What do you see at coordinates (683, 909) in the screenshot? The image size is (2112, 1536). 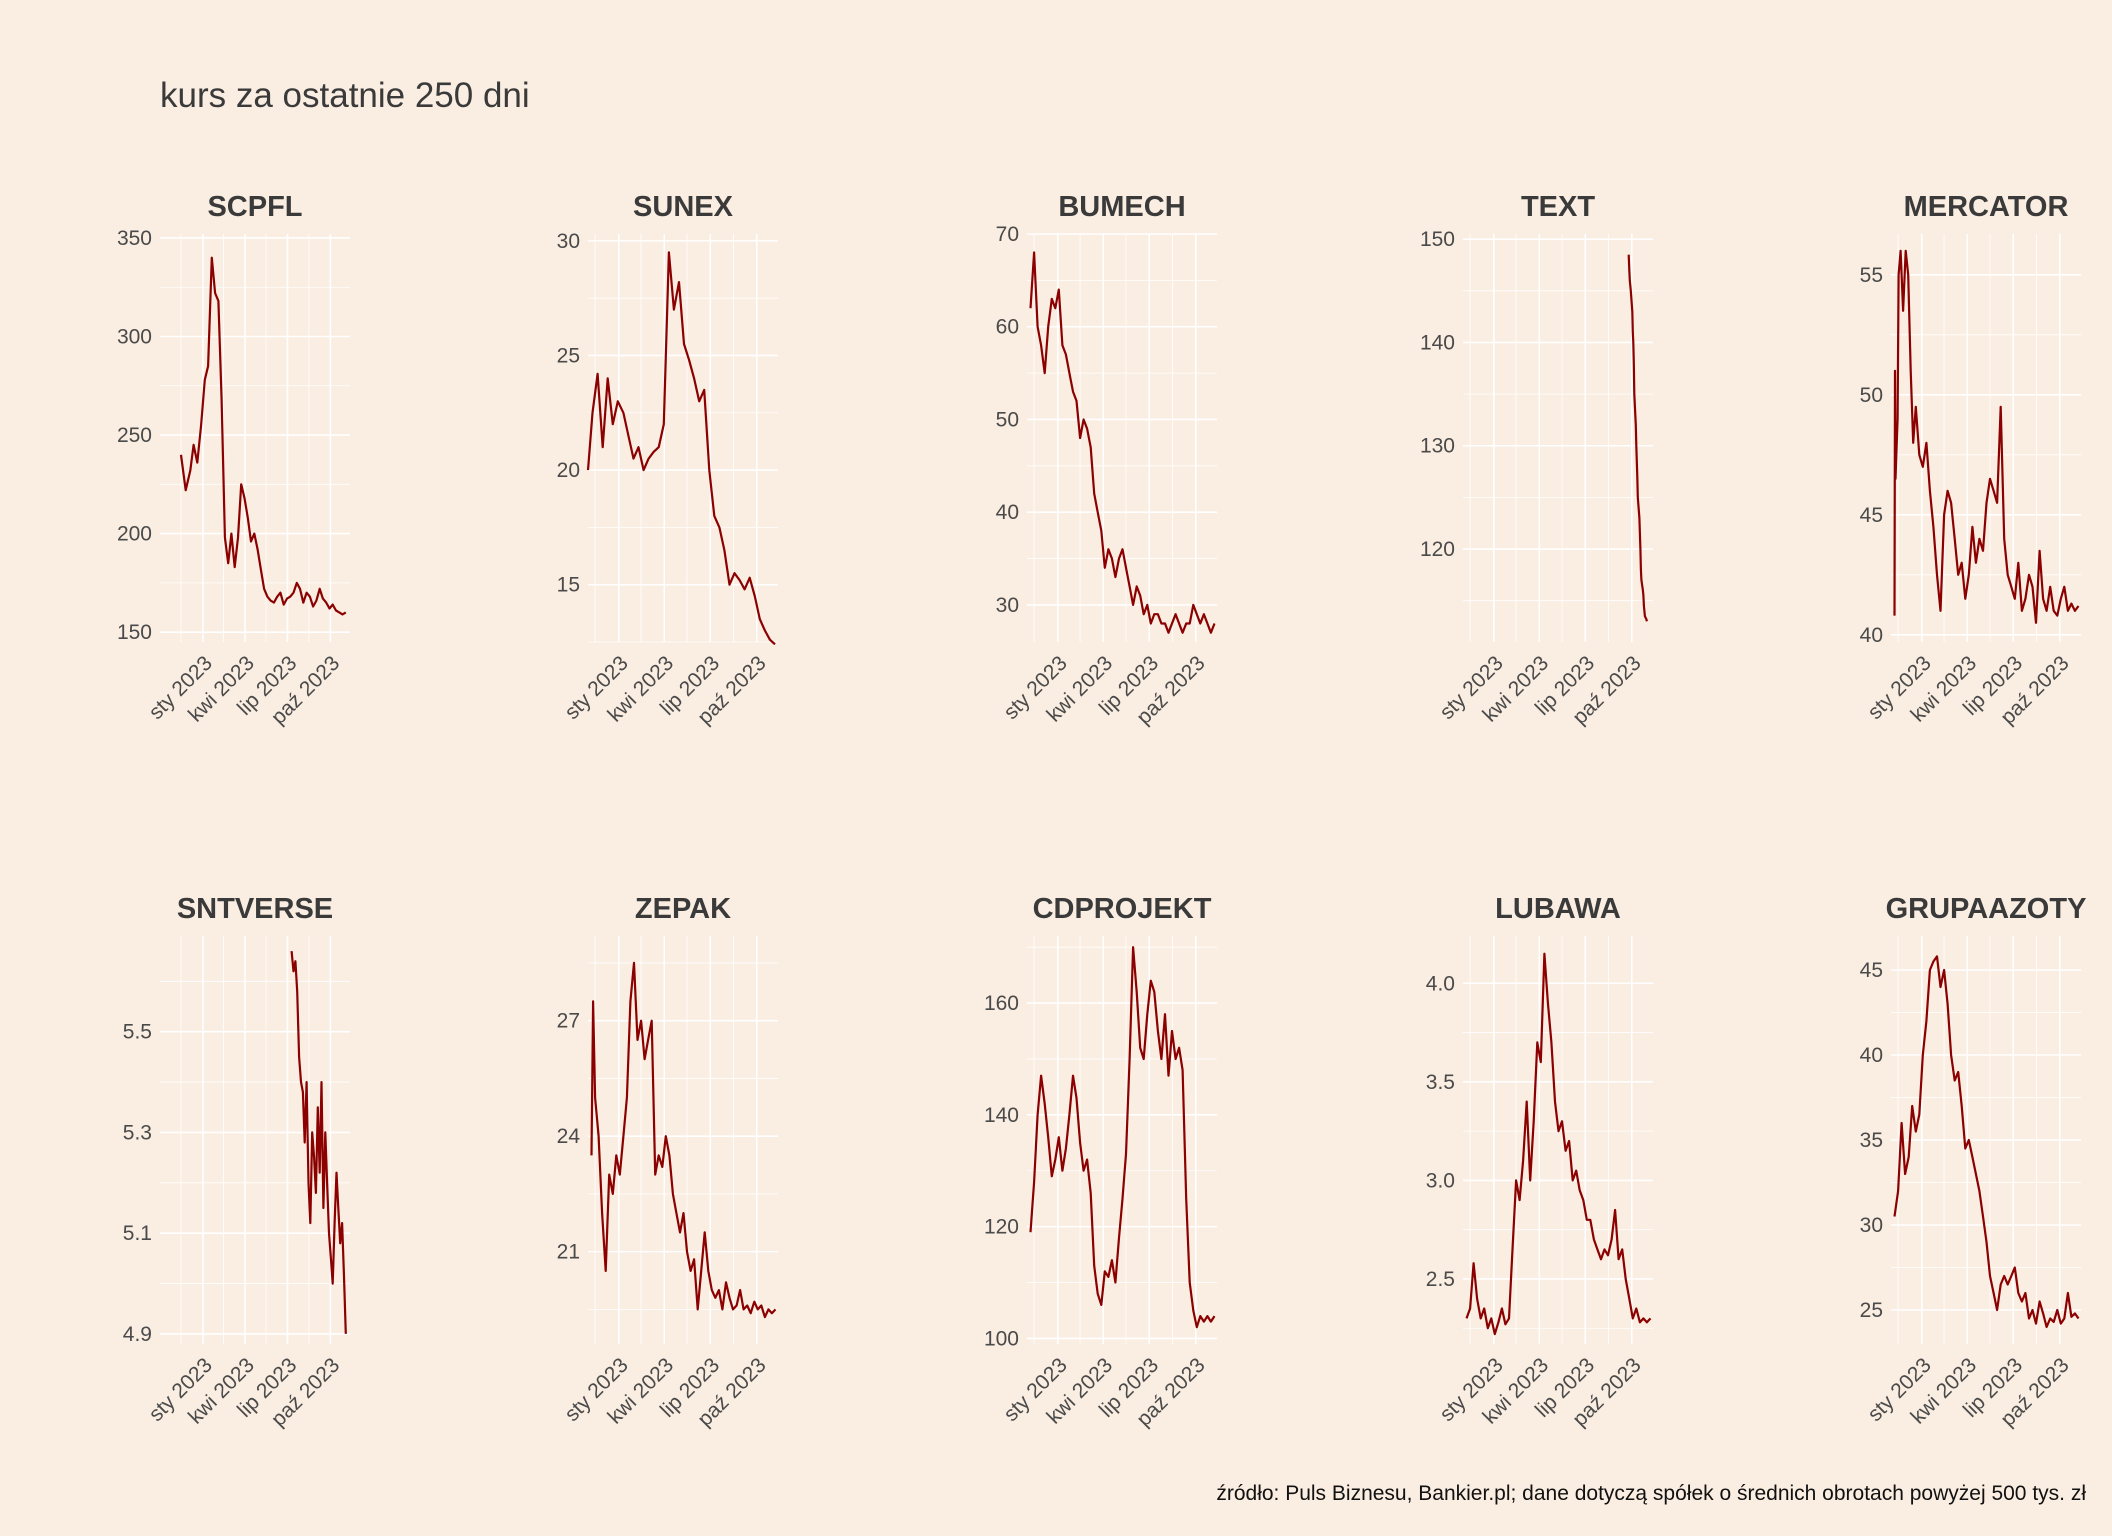 I see `panel-title: ZEPAK` at bounding box center [683, 909].